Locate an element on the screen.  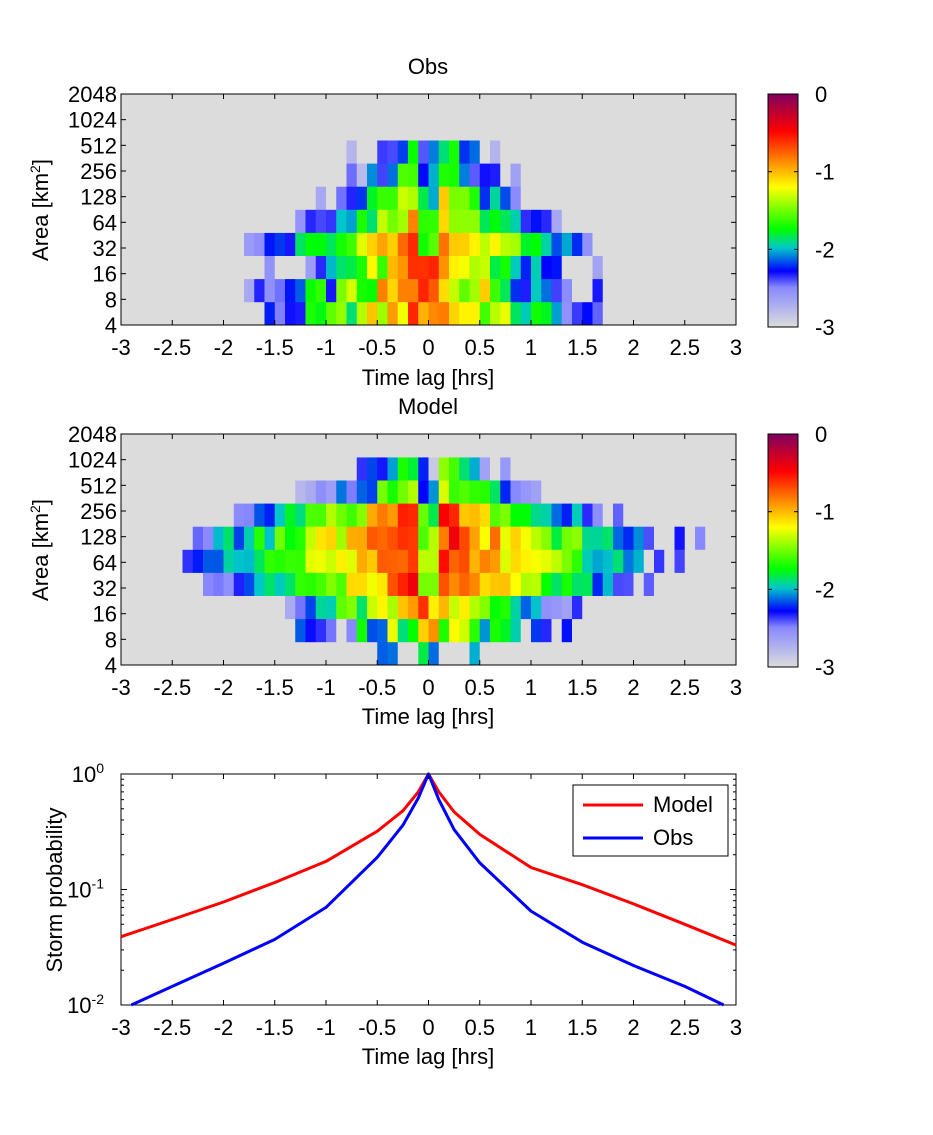
y-tick-label: 10-1 is located at coordinates (85, 889).